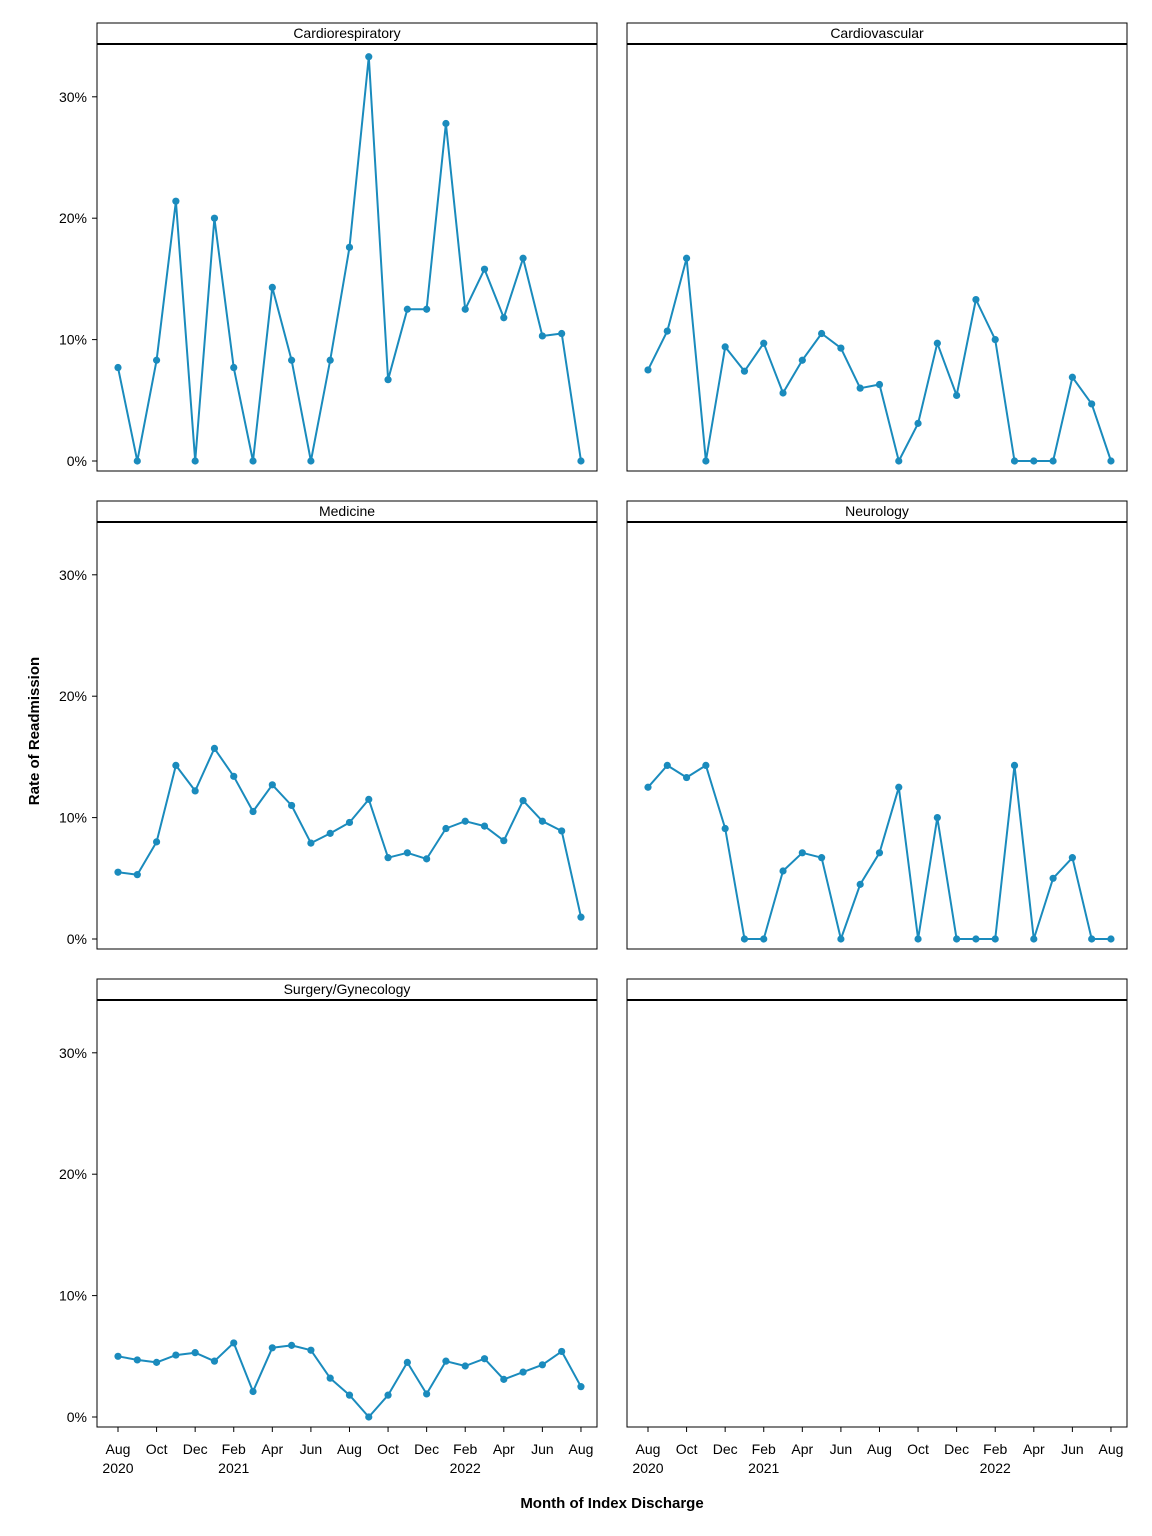  What do you see at coordinates (611, 1503) in the screenshot?
I see `x-axis-title: Month of Index Discharge` at bounding box center [611, 1503].